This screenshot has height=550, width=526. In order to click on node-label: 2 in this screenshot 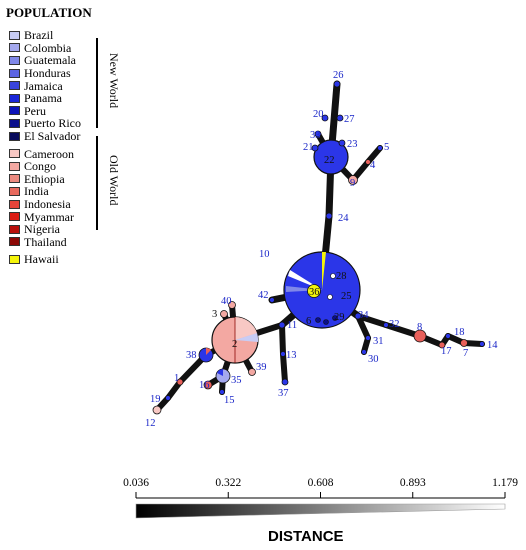, I will do `click(234, 344)`.